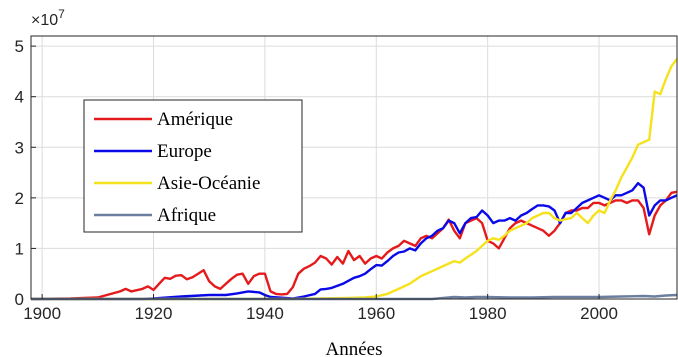 Image resolution: width=678 pixels, height=357 pixels. I want to click on x-tick-label: 2000, so click(599, 313).